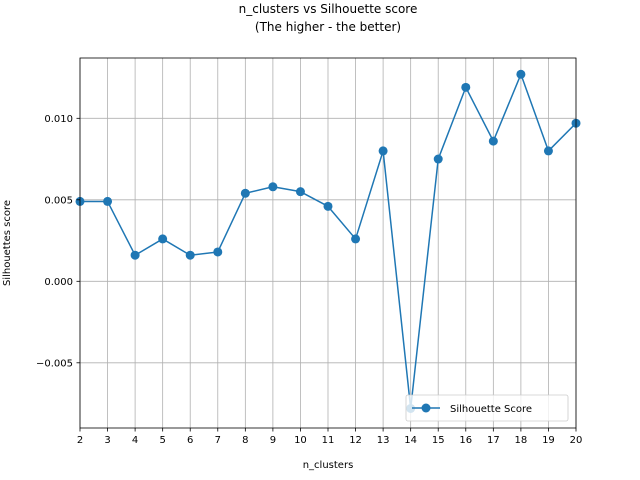  What do you see at coordinates (438, 440) in the screenshot?
I see `x-tick-label: 15` at bounding box center [438, 440].